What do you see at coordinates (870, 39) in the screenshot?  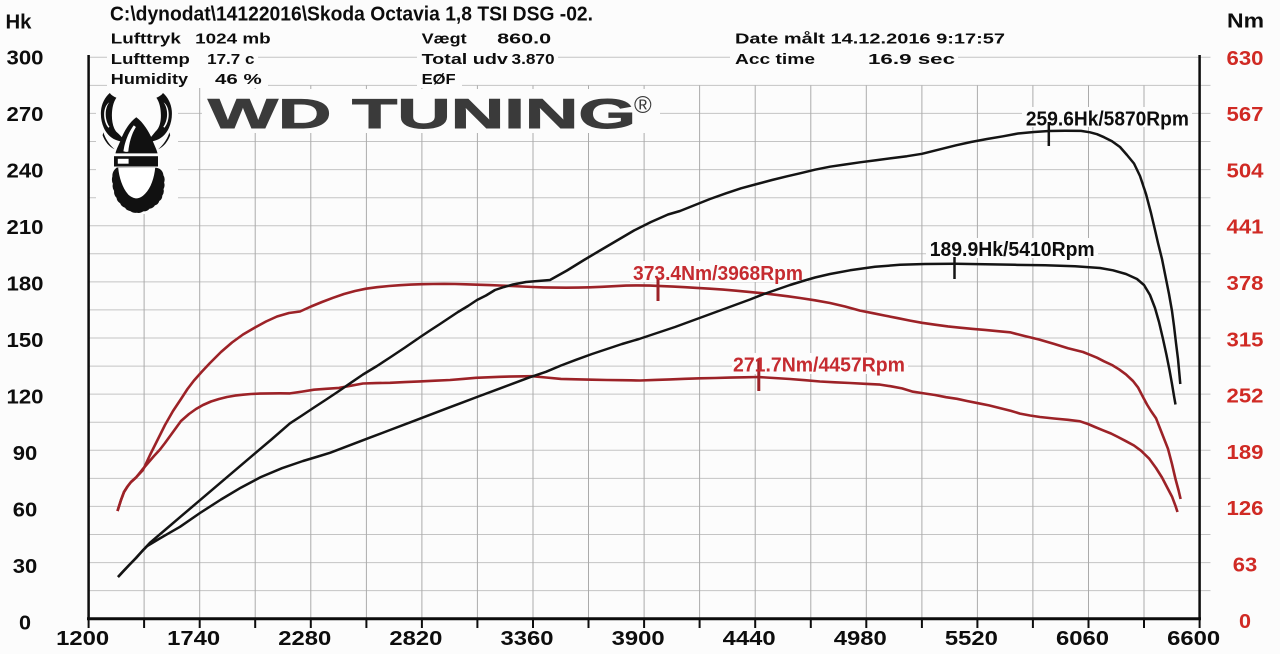 I see `svg-text: Date målt 14.12.2016 9:17:57` at bounding box center [870, 39].